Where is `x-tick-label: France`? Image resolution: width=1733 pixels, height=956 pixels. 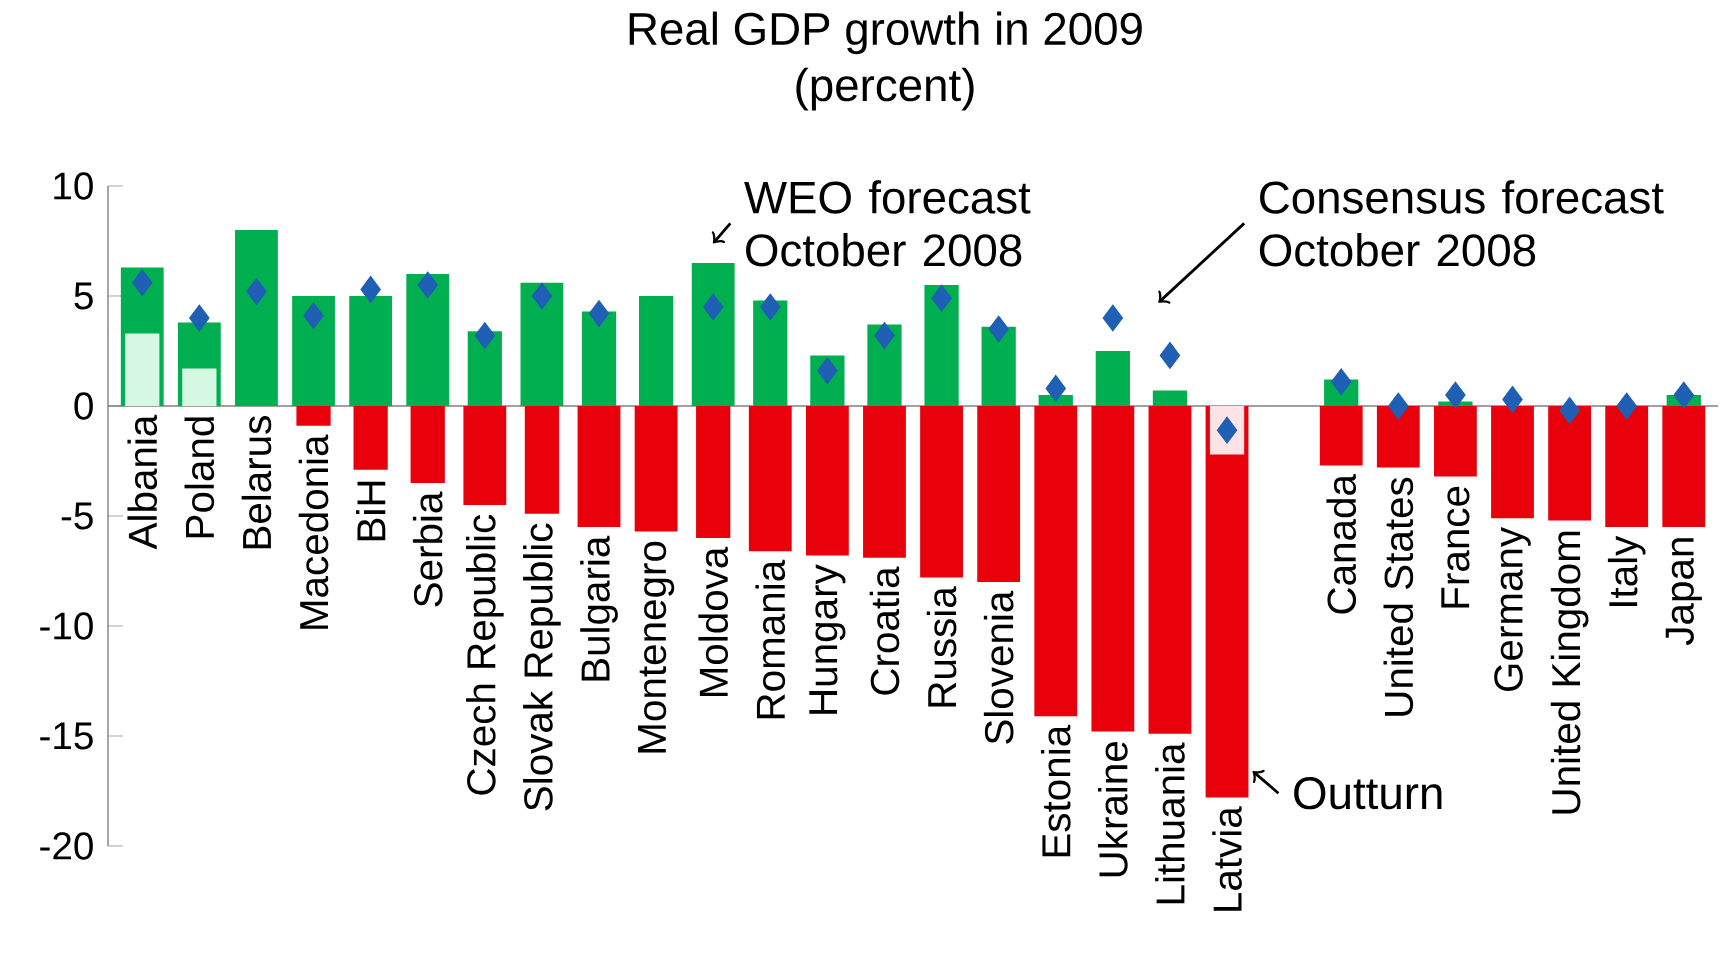 x-tick-label: France is located at coordinates (1455, 547).